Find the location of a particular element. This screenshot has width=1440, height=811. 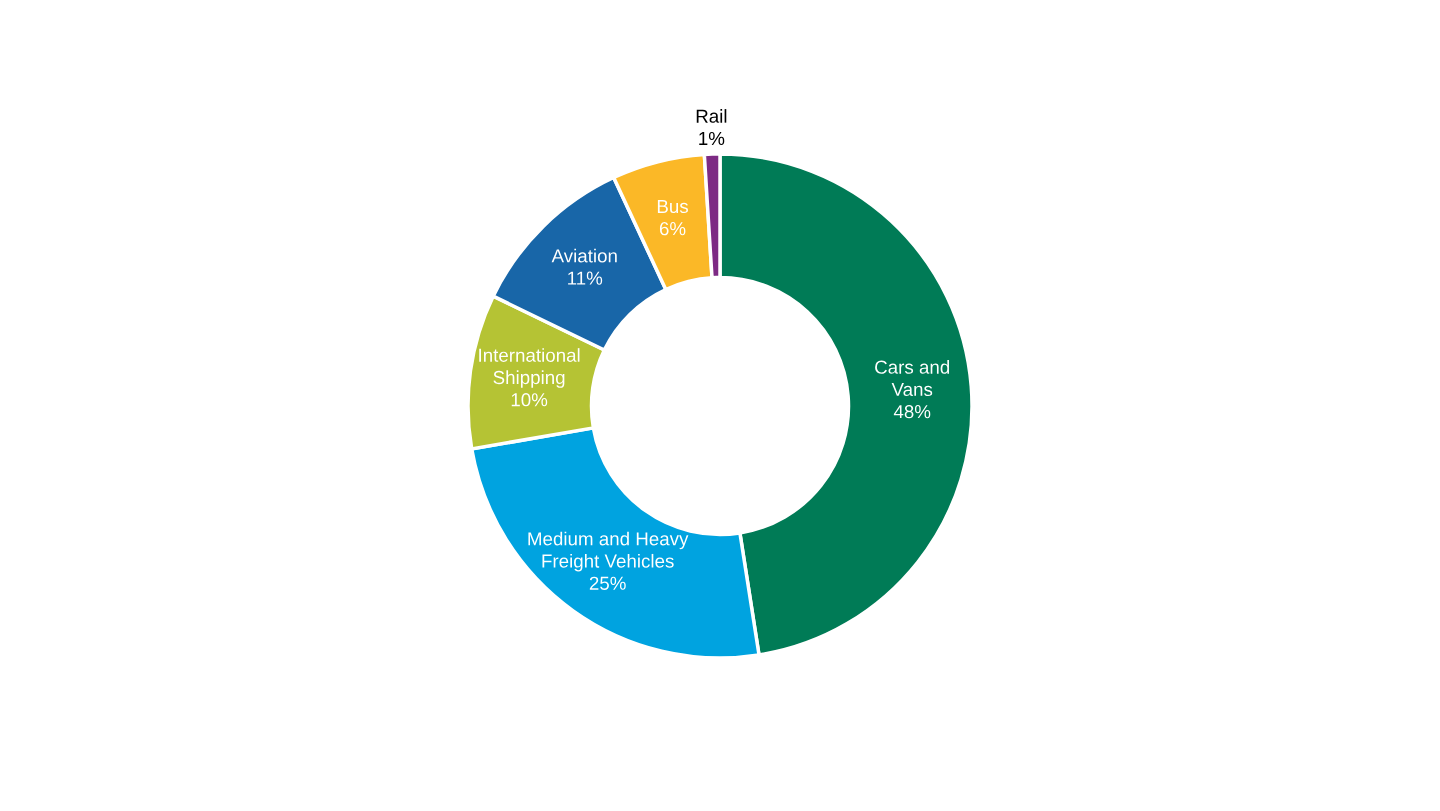

slice-label: Rail is located at coordinates (711, 116).